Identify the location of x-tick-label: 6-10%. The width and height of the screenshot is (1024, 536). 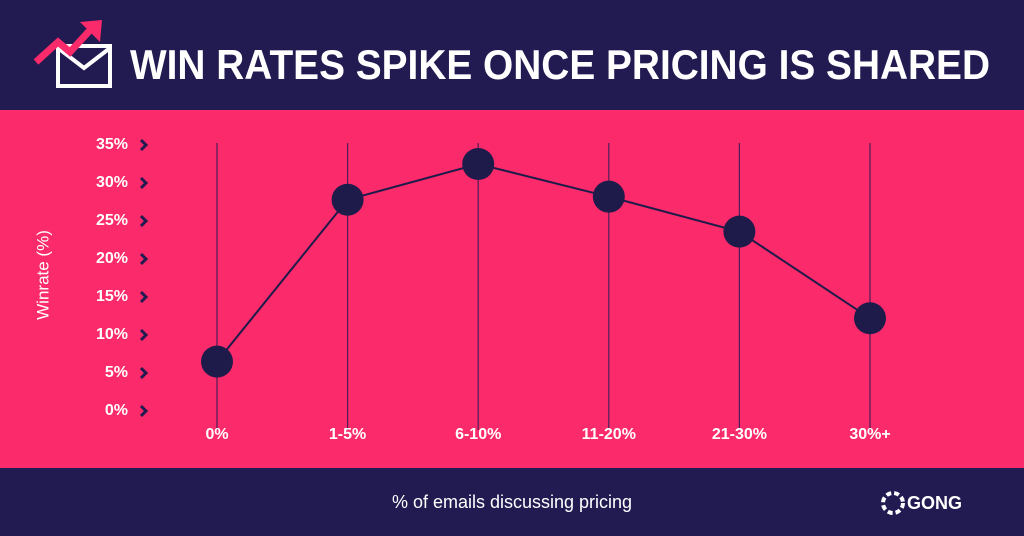
(478, 434).